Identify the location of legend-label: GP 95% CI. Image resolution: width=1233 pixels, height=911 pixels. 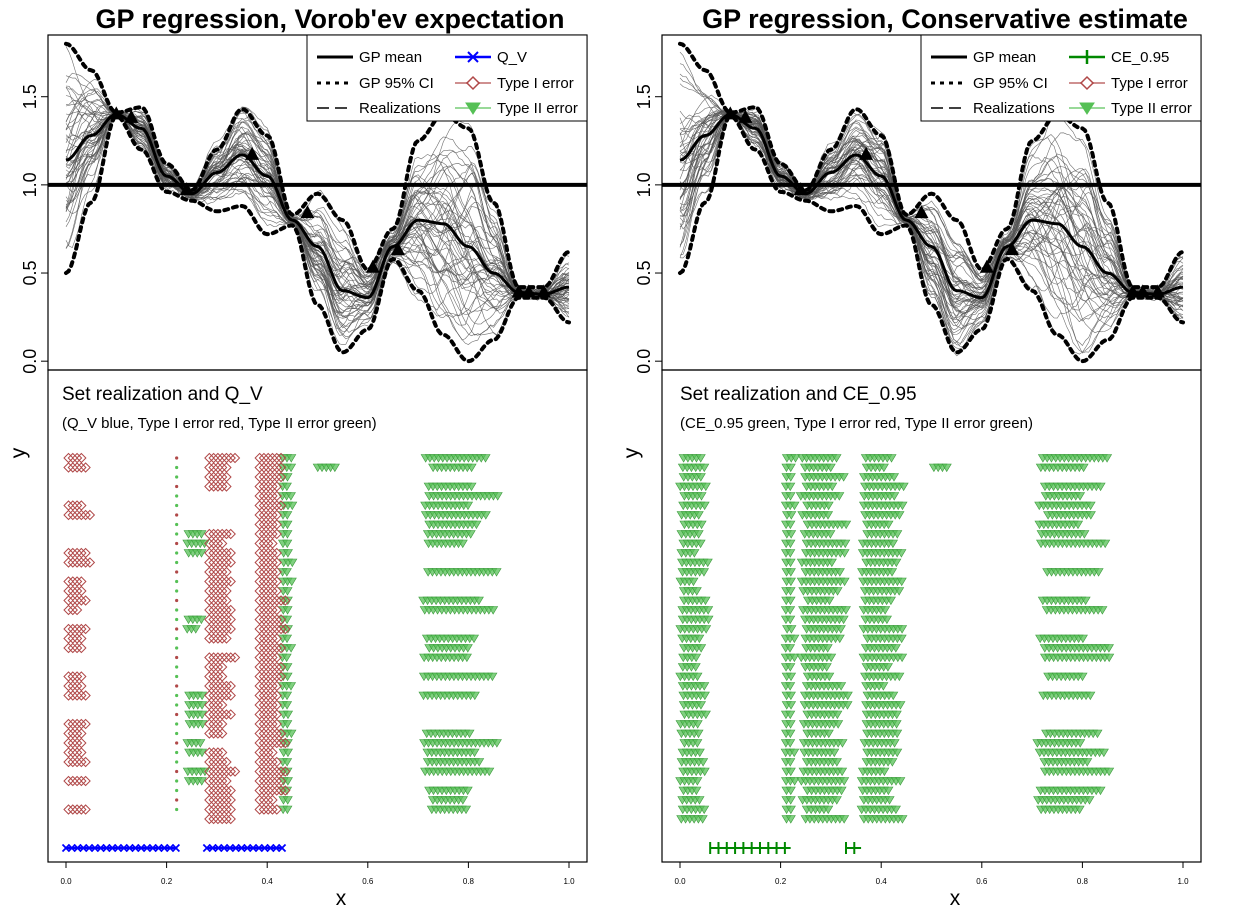
(1010, 83).